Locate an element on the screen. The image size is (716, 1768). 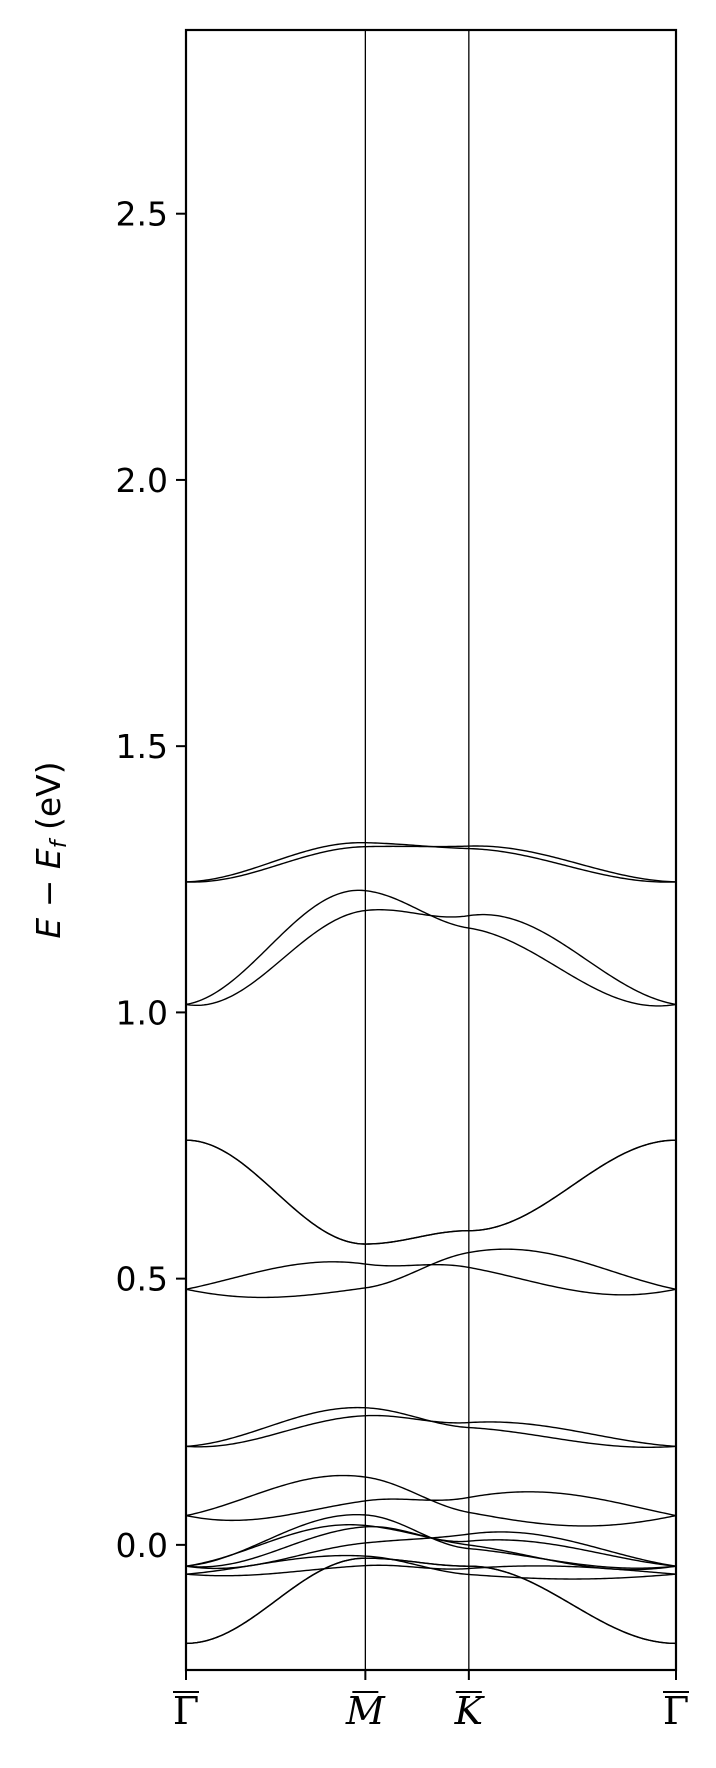
y-tick-label: 1.5 is located at coordinates (142, 746).